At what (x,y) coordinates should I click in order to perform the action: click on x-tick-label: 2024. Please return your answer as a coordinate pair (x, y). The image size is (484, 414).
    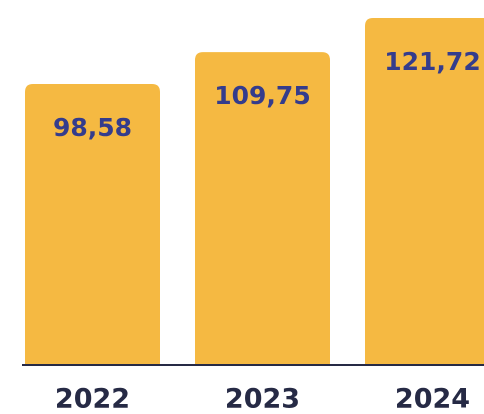
    Looking at the image, I should click on (432, 399).